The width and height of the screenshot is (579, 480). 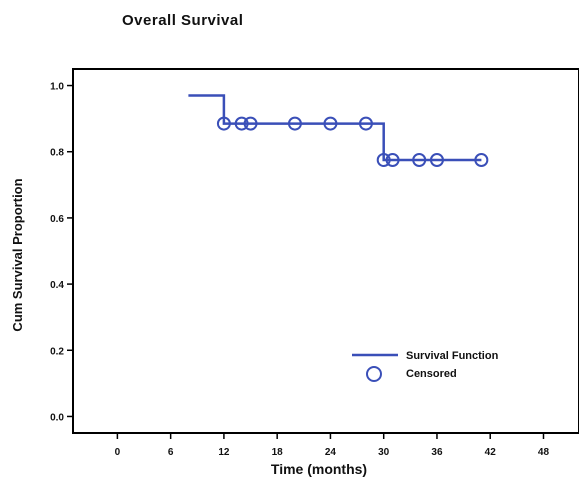 What do you see at coordinates (384, 452) in the screenshot?
I see `x-tick-label: 30` at bounding box center [384, 452].